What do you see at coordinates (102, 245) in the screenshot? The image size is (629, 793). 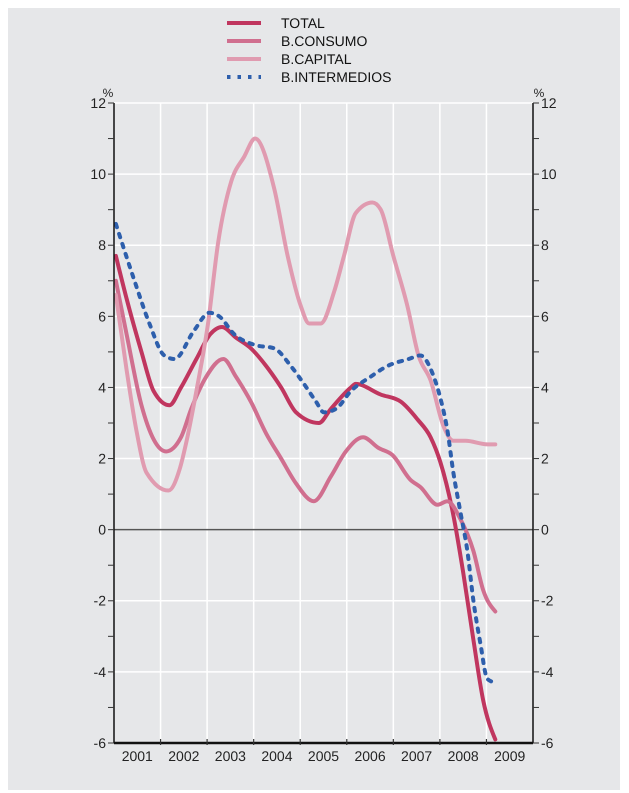 I see `y-tick-label: 8` at bounding box center [102, 245].